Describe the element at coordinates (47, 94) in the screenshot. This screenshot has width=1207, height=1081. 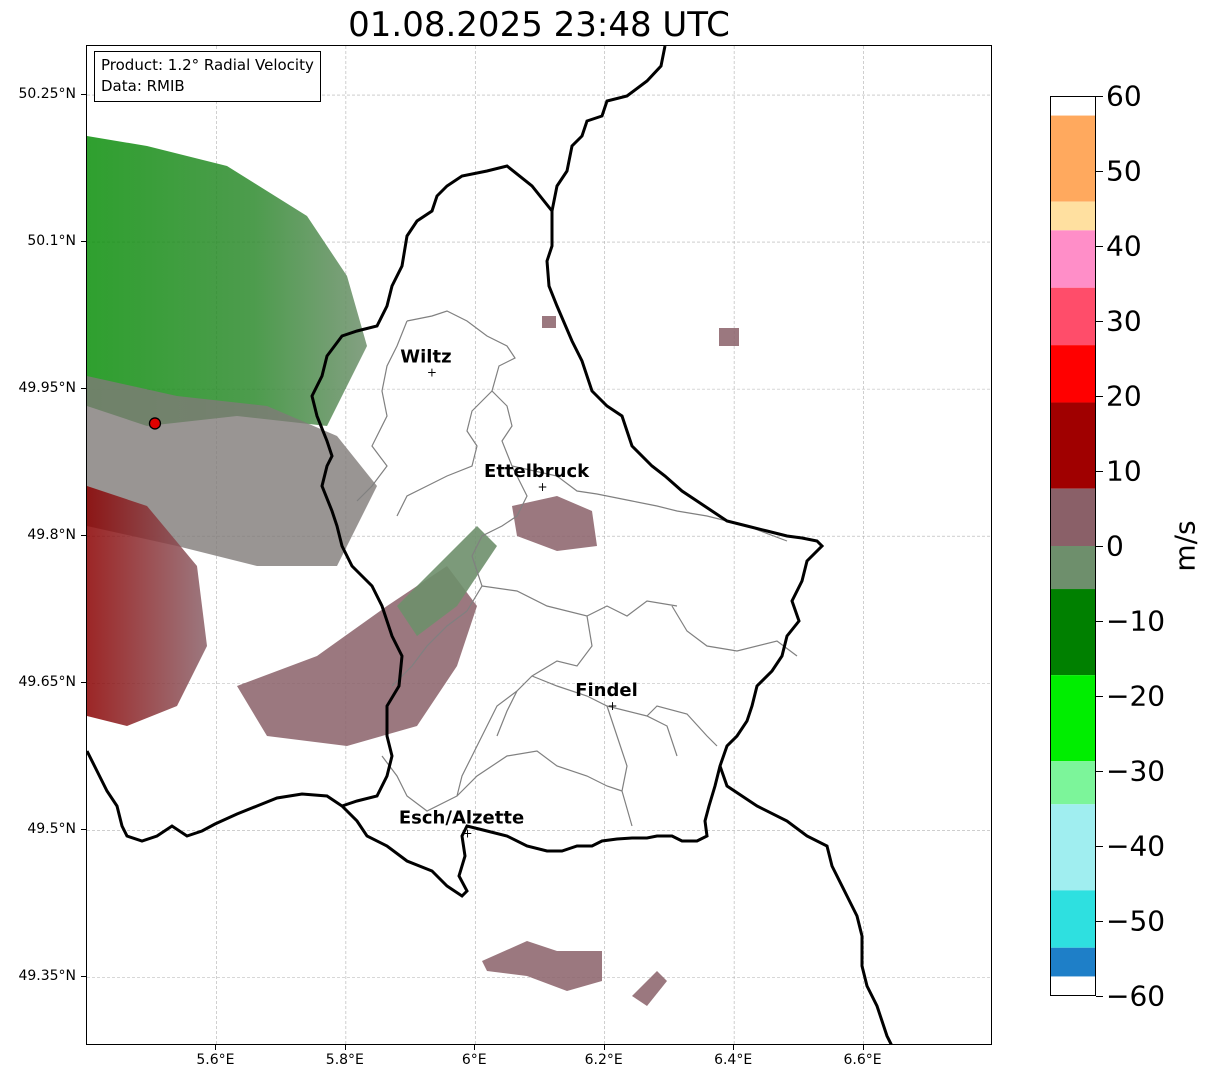
I see `lat-tick-label: 50.25°N` at that location.